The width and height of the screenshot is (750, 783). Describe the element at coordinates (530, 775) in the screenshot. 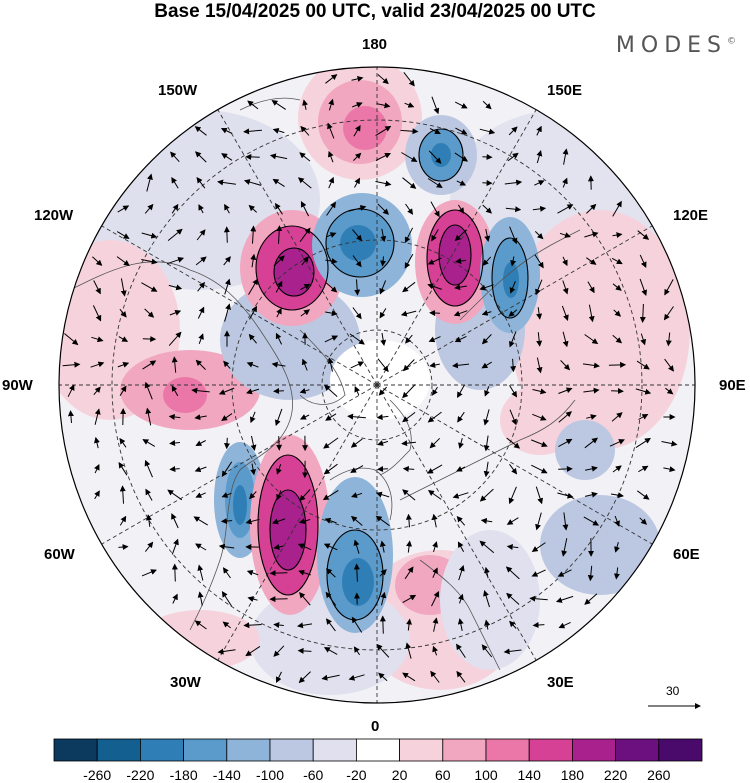

I see `colorbar-tick-label: 140` at that location.